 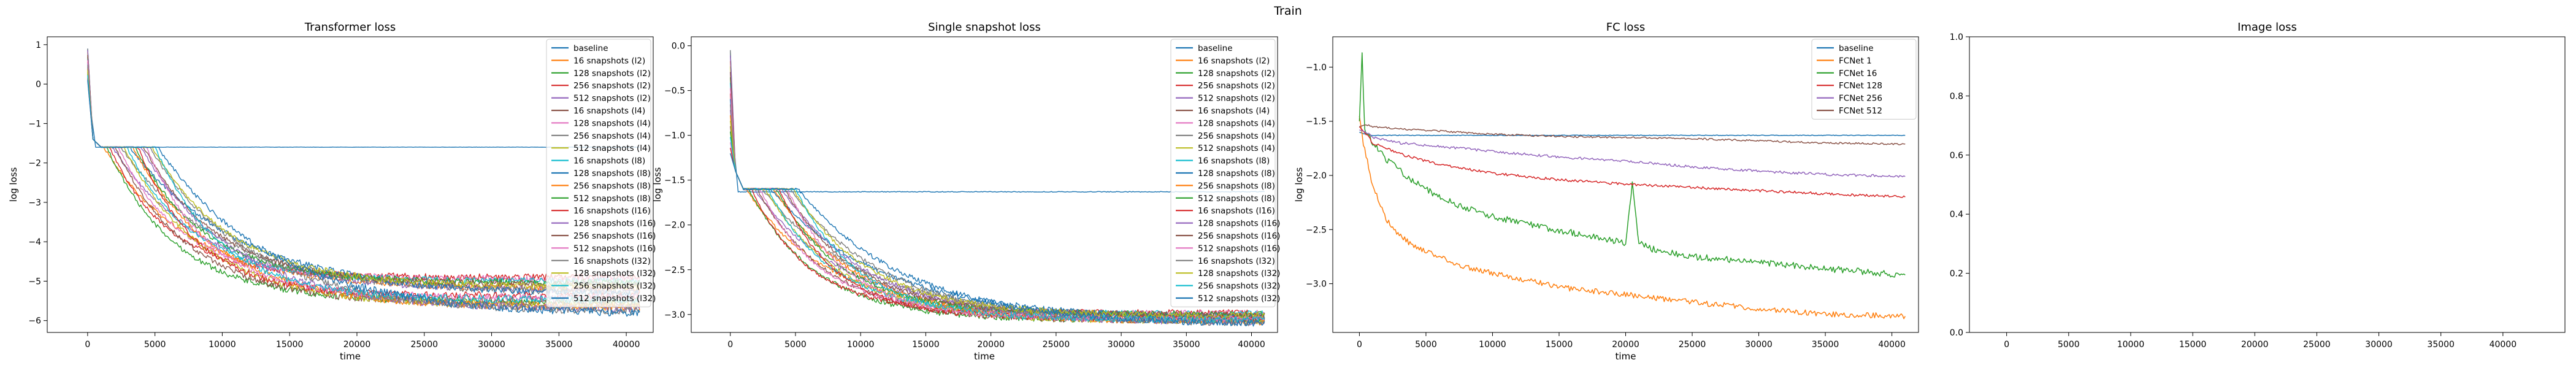 What do you see at coordinates (1239, 236) in the screenshot?
I see `legend-entry: 256 snapshots (l16)` at bounding box center [1239, 236].